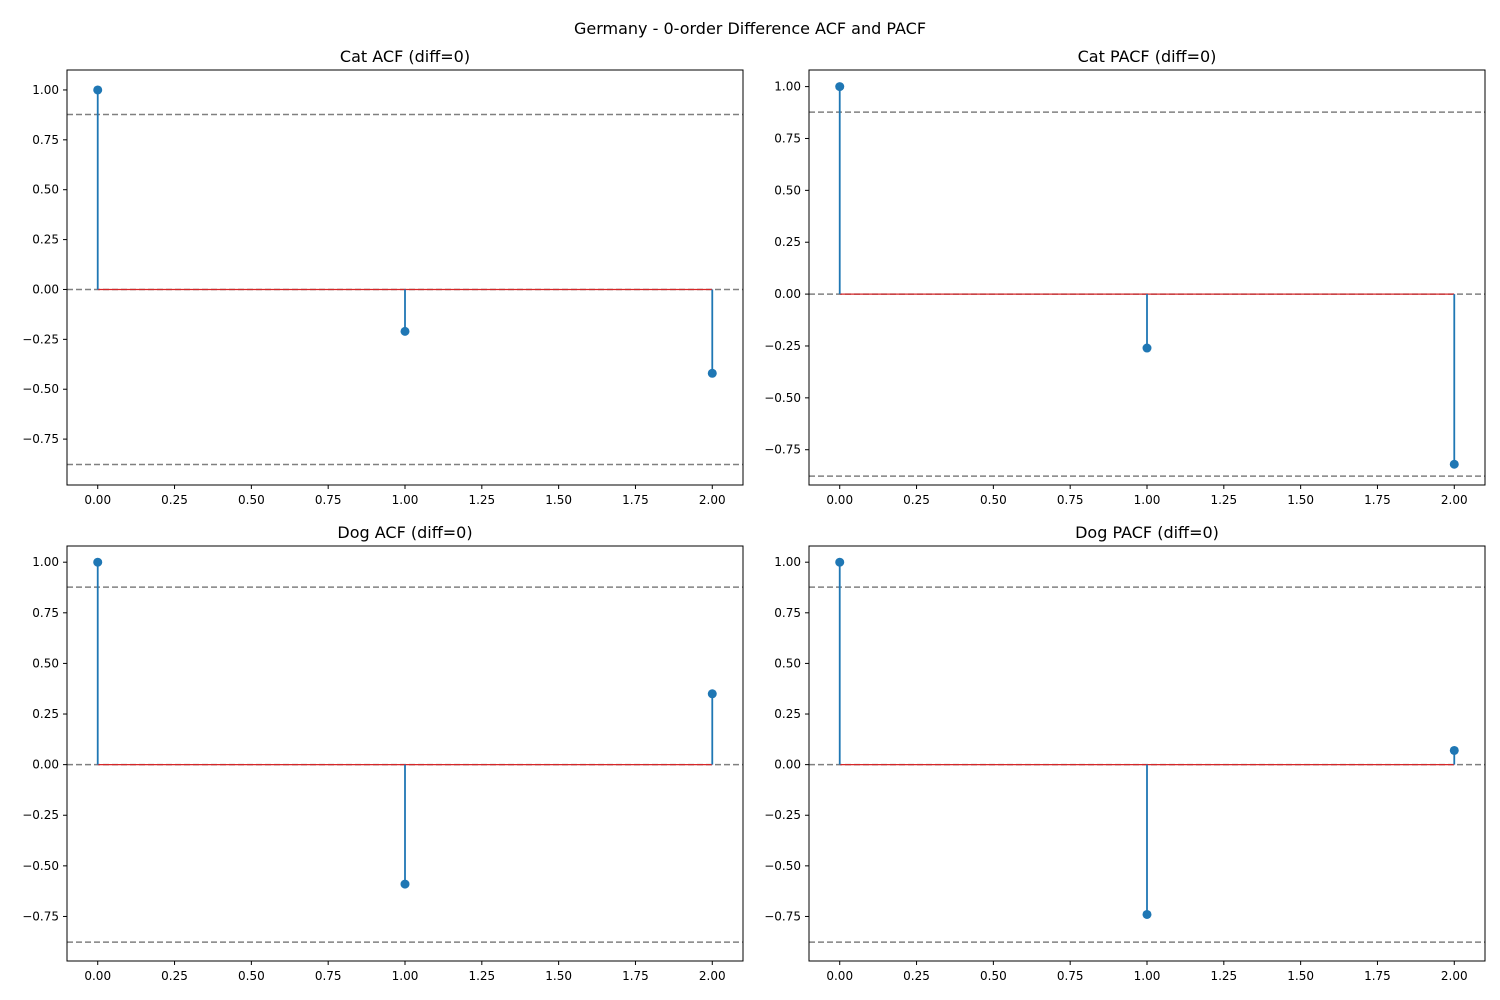  What do you see at coordinates (1147, 532) in the screenshot?
I see `subplot-title-dog-pacf: Dog PACF (diff=0)` at bounding box center [1147, 532].